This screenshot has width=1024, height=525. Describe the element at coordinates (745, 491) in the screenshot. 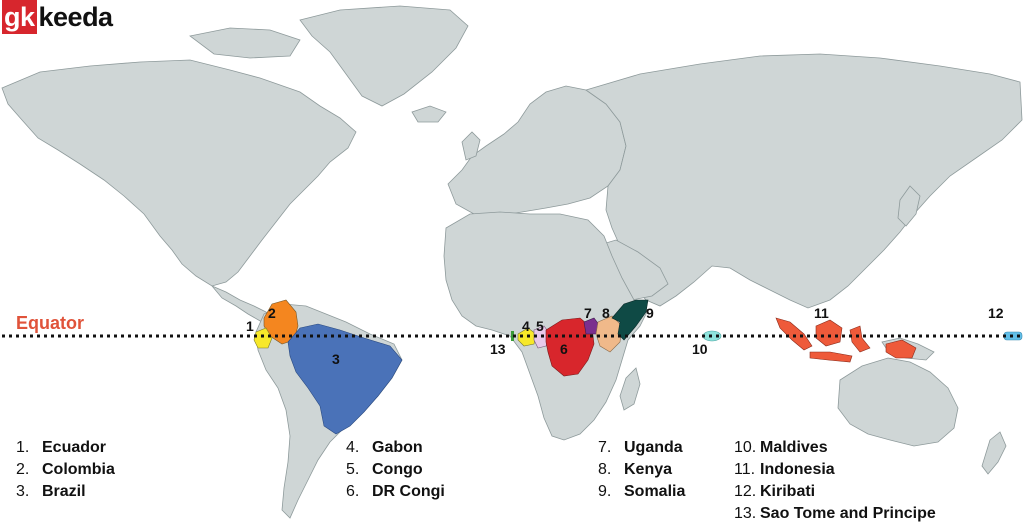

I see `legend-number: 12.` at that location.